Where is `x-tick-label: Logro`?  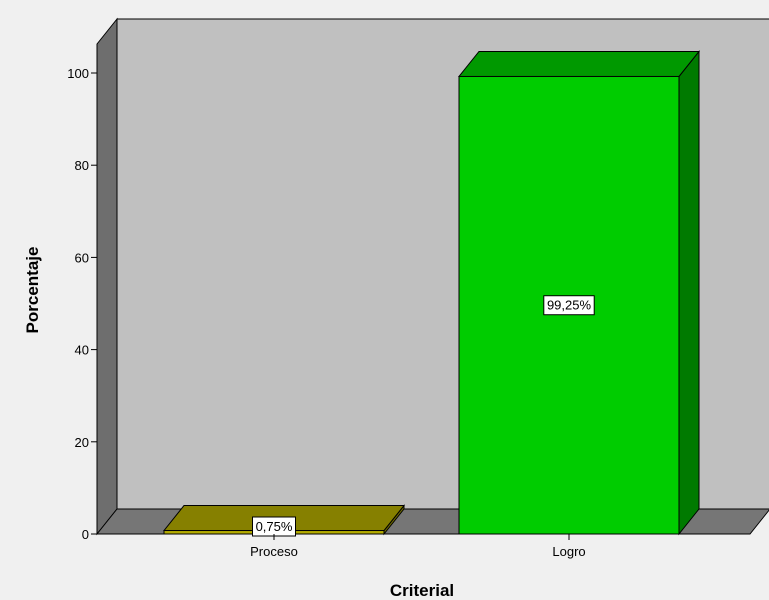
x-tick-label: Logro is located at coordinates (568, 551).